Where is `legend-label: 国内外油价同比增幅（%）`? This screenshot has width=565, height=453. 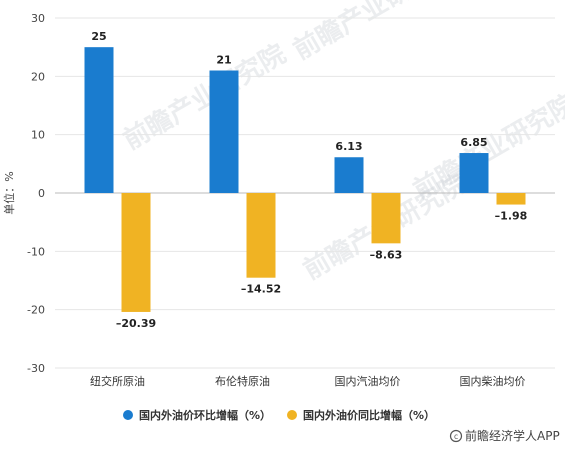 legend-label: 国内外油价同比增幅（%） is located at coordinates (369, 415).